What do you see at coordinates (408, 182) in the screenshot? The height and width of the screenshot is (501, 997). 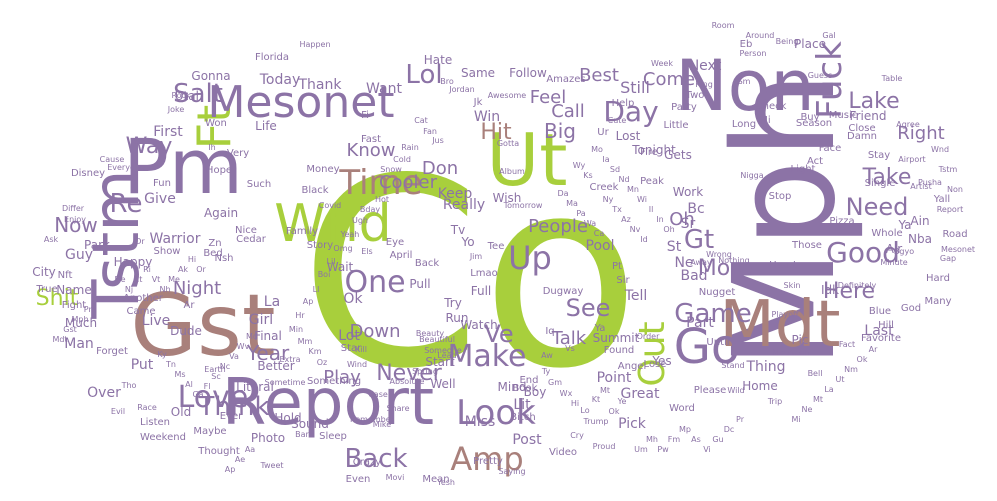 I see `cloud-word: Cooler` at bounding box center [408, 182].